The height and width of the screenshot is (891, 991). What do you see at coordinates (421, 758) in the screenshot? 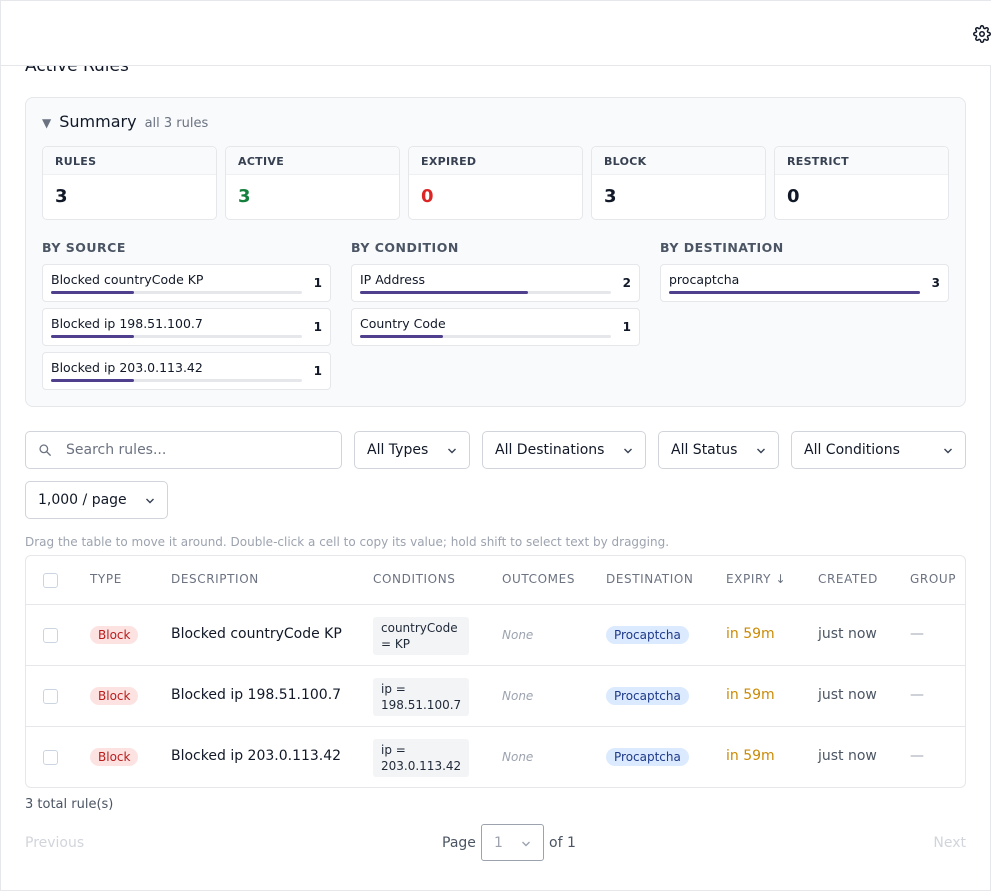
I see `condition-cell: ip = 203.0.113.42` at bounding box center [421, 758].